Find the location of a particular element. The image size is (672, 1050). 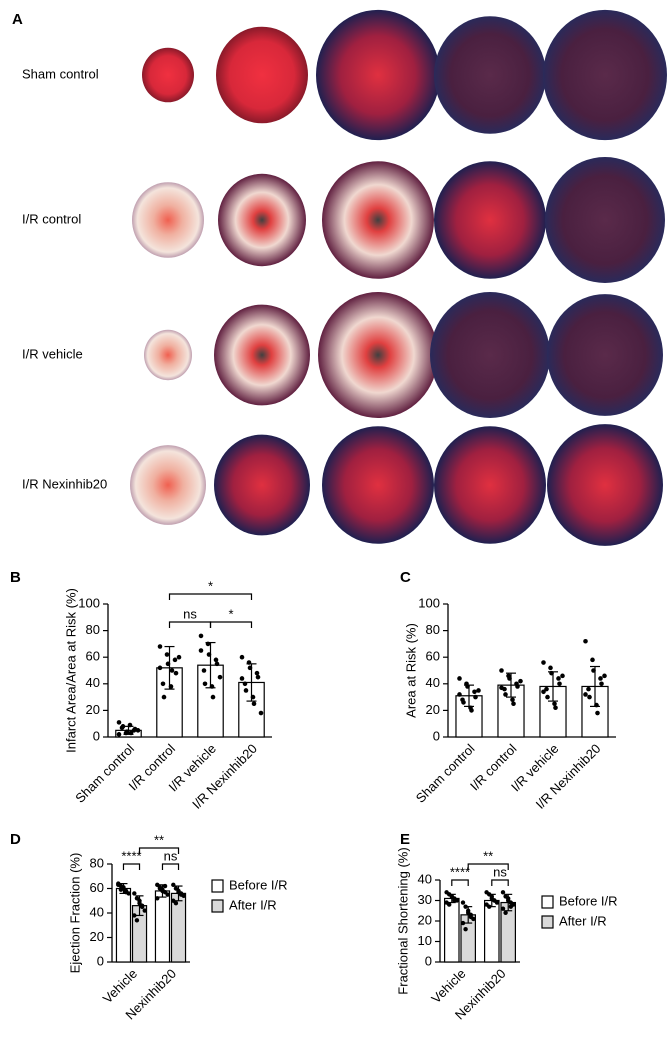

y-axis-label: Infarct Area/Area at Risk (%) is located at coordinates (70, 670).